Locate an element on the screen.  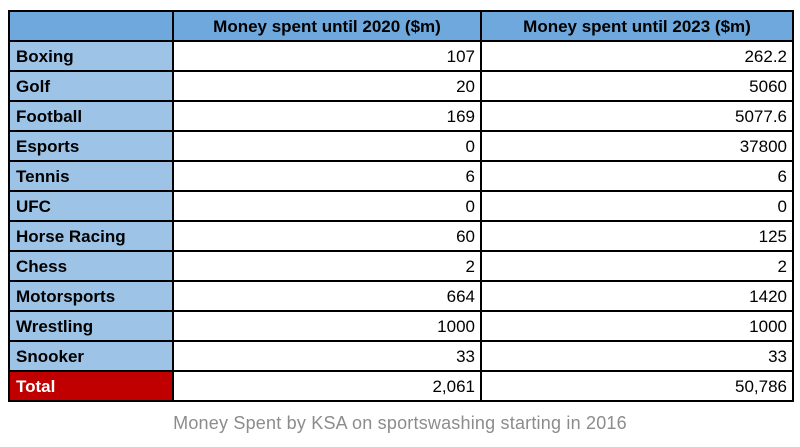
value-2023: 5060 is located at coordinates (637, 86).